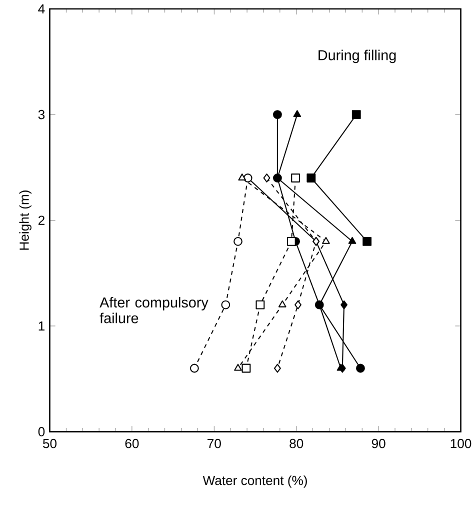 This screenshot has height=522, width=476. Describe the element at coordinates (379, 443) in the screenshot. I see `x-tick-label: 90` at that location.